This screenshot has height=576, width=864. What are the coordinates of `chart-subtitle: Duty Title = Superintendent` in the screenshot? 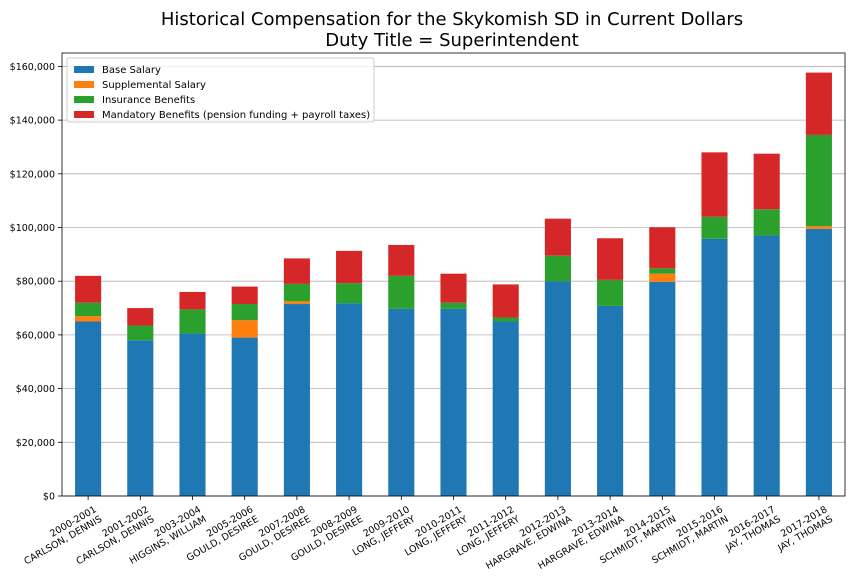 It's located at (451, 40).